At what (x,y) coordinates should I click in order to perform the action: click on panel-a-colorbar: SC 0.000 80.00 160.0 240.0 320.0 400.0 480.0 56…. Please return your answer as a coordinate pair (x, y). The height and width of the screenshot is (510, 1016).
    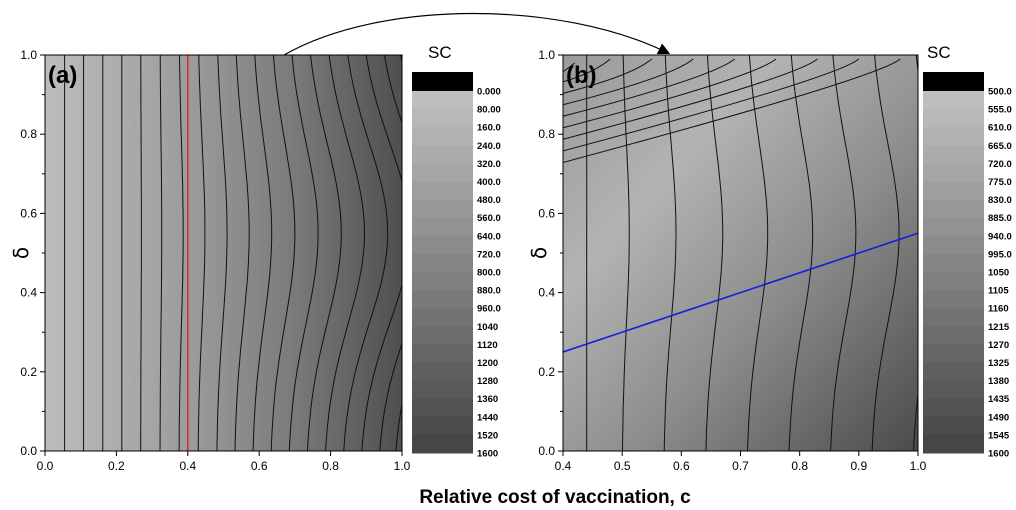
    Looking at the image, I should click on (456, 251).